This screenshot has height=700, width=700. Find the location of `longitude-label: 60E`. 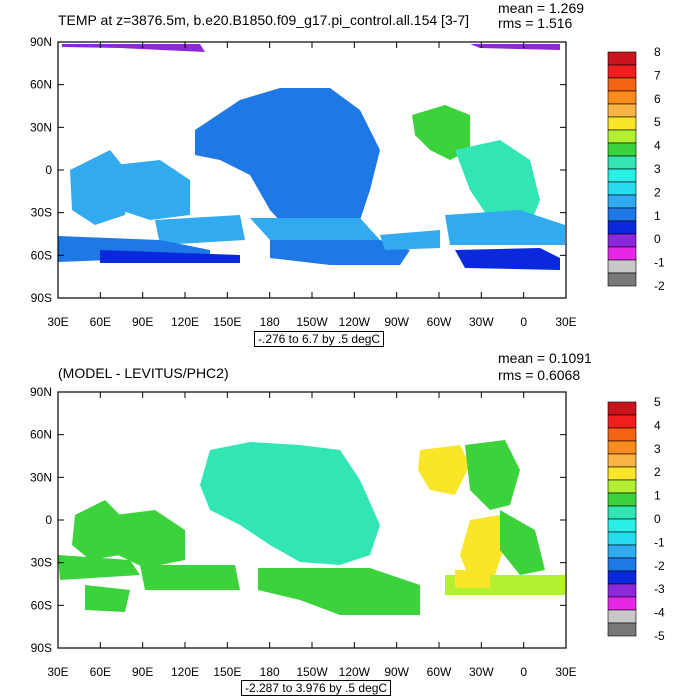

longitude-label: 60E is located at coordinates (100, 322).